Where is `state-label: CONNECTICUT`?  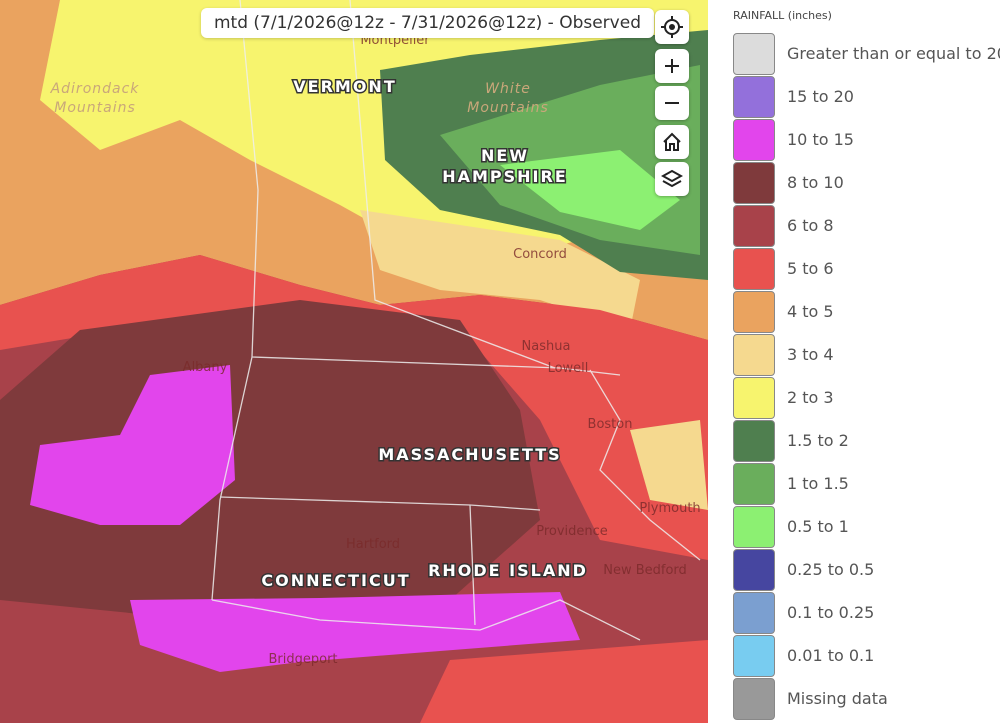
state-label: CONNECTICUT is located at coordinates (335, 580).